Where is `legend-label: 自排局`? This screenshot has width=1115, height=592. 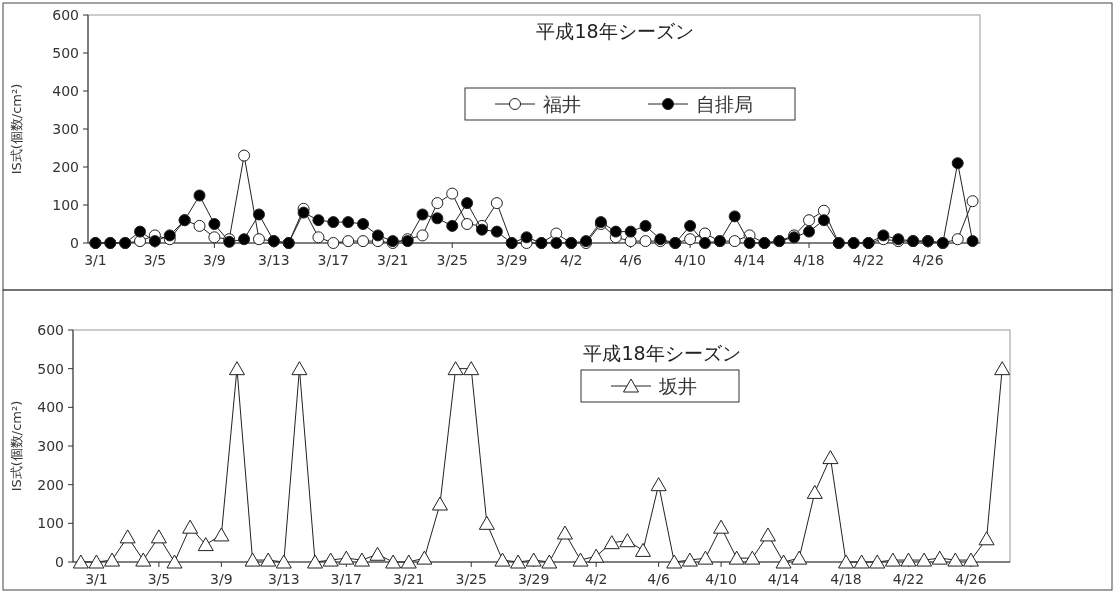 legend-label: 自排局 is located at coordinates (724, 104).